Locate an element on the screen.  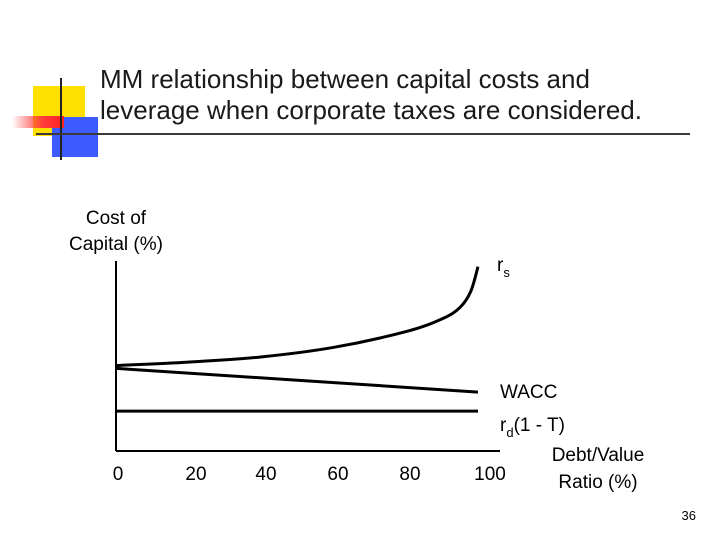
series-label-wacc: WACC is located at coordinates (528, 392).